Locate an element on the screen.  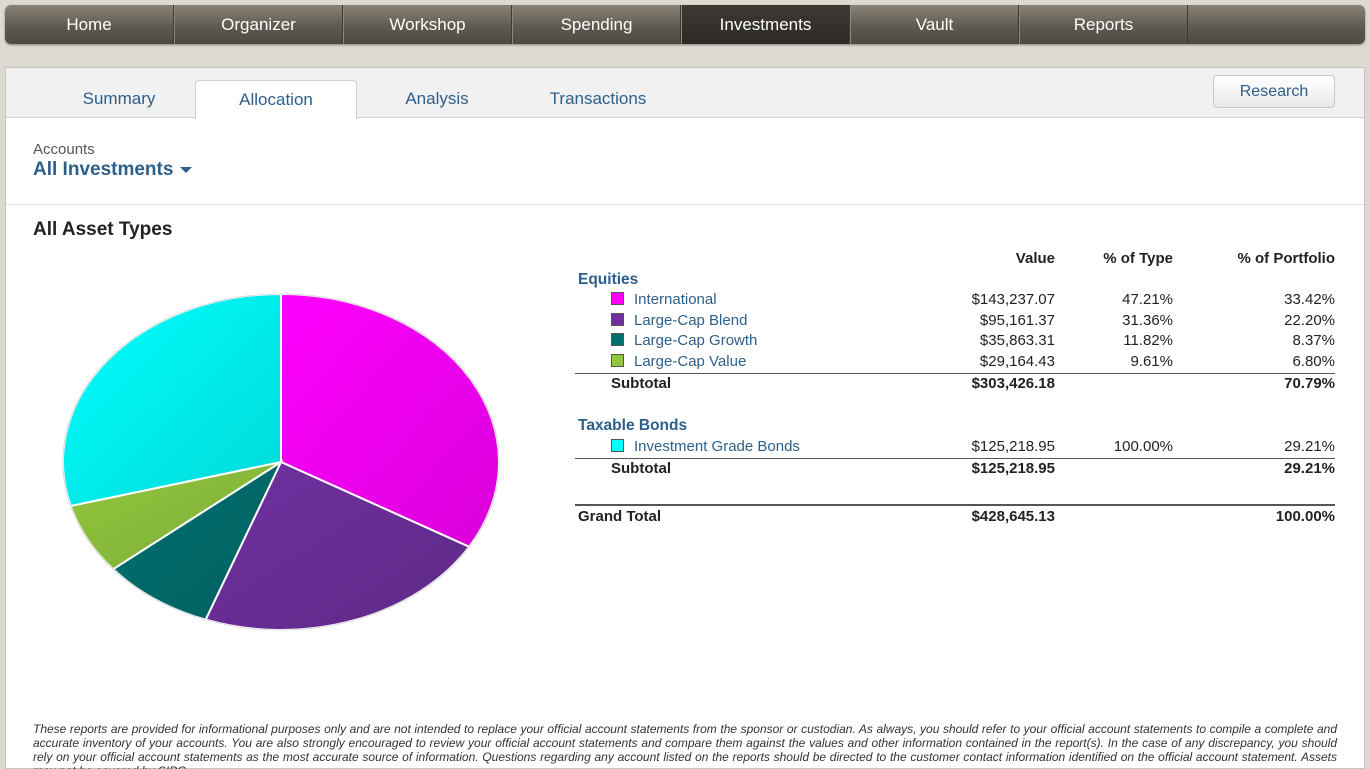
cyan-swatch-icon is located at coordinates (617, 445).